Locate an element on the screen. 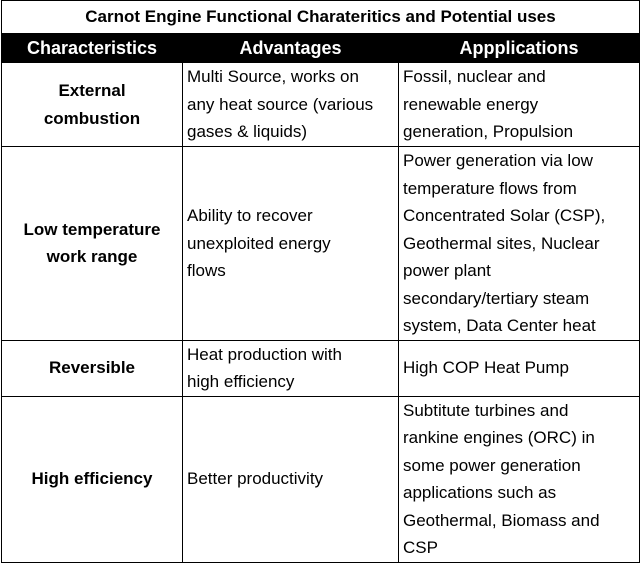 The image size is (640, 563). cell-line: flows is located at coordinates (206, 270).